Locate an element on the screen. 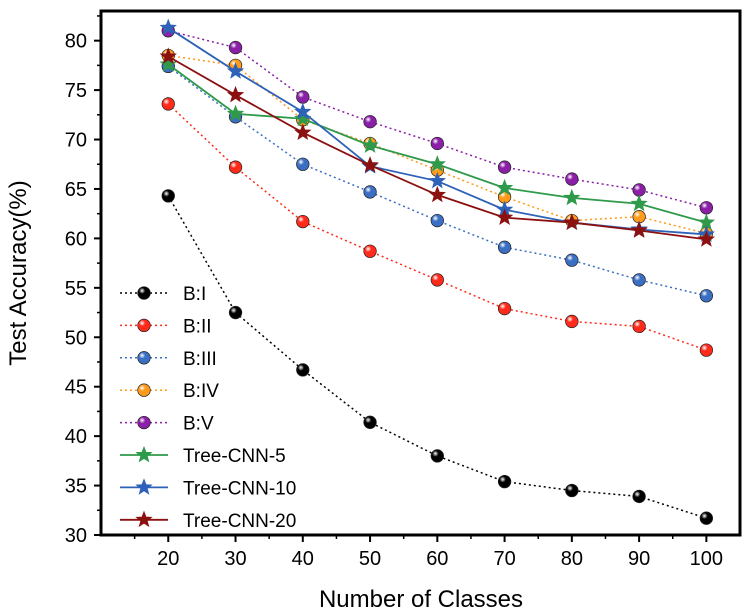 The width and height of the screenshot is (747, 614). y-axis-title: Test Accuracy(%) is located at coordinates (18, 272).